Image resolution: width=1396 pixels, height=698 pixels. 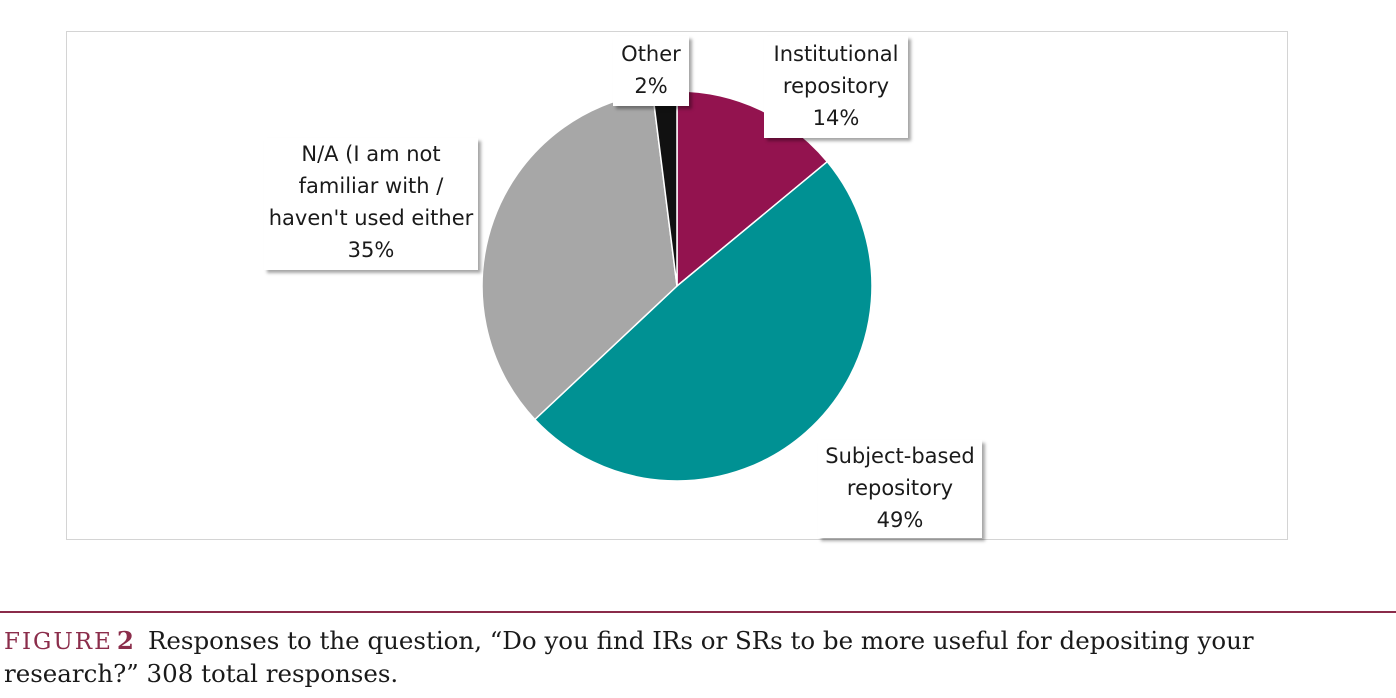 What do you see at coordinates (836, 54) in the screenshot?
I see `slice-label-line: Institutional` at bounding box center [836, 54].